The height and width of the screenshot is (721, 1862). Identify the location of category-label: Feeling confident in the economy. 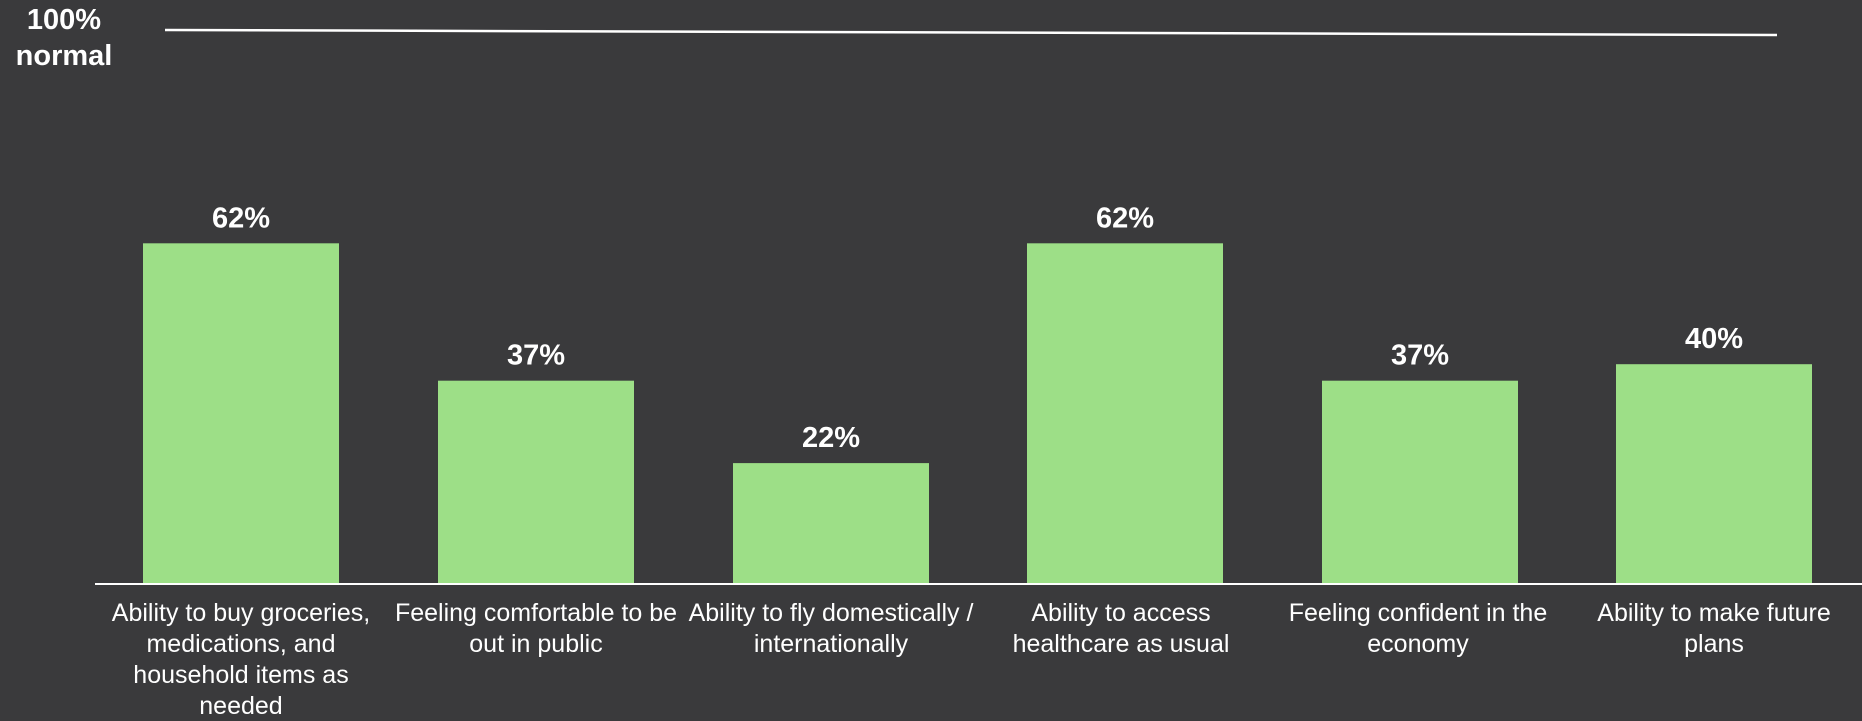
(1418, 628).